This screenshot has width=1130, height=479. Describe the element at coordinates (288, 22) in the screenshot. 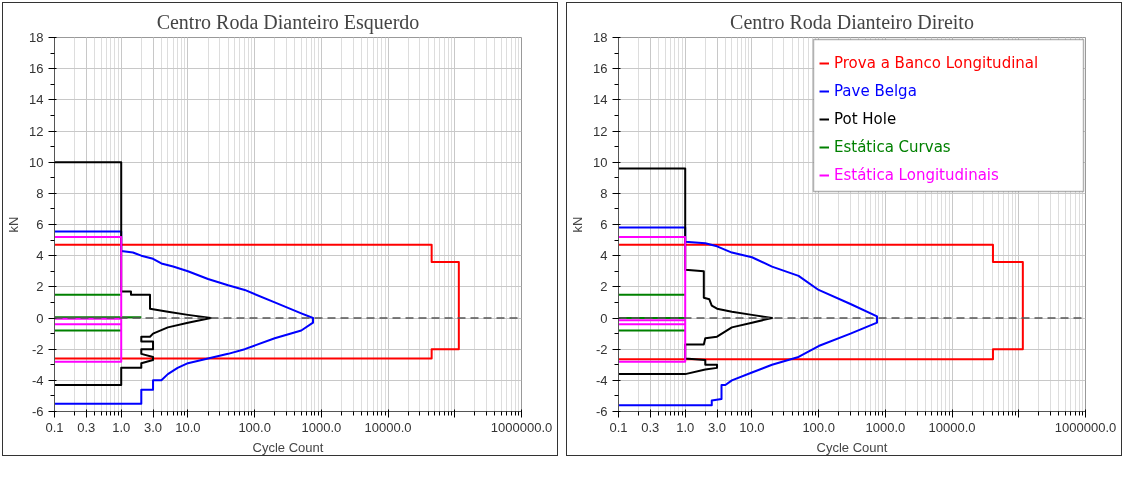

I see `chart-title: Centro Roda Dianteiro Esquerdo` at that location.